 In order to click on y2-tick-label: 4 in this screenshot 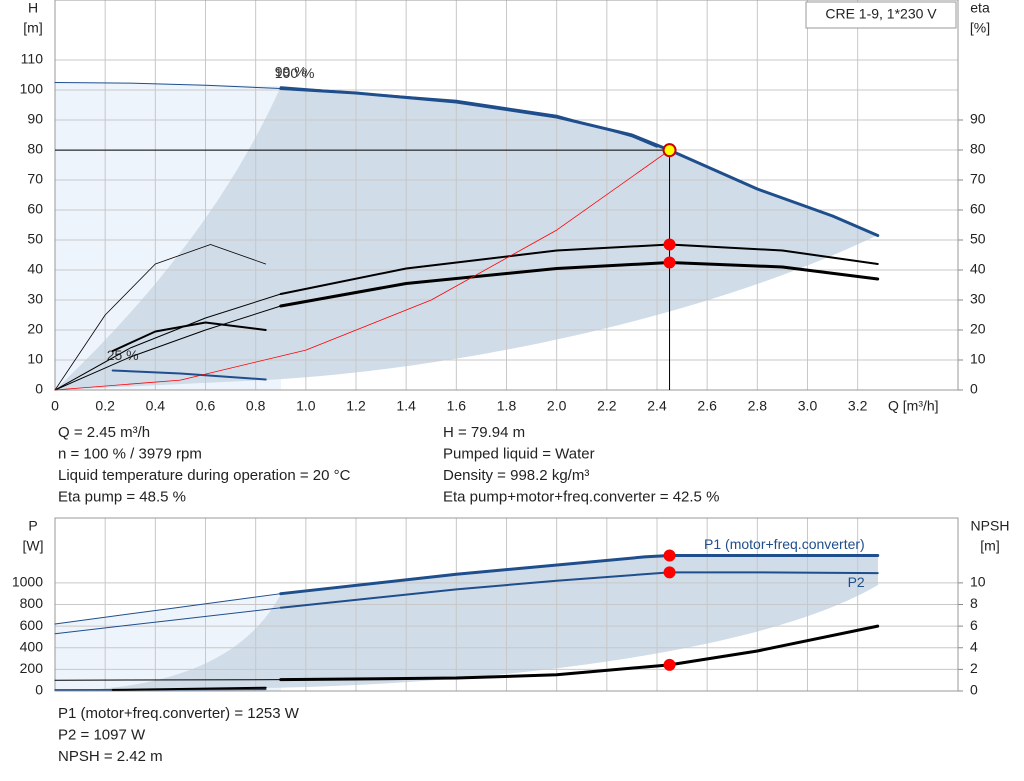, I will do `click(974, 646)`.